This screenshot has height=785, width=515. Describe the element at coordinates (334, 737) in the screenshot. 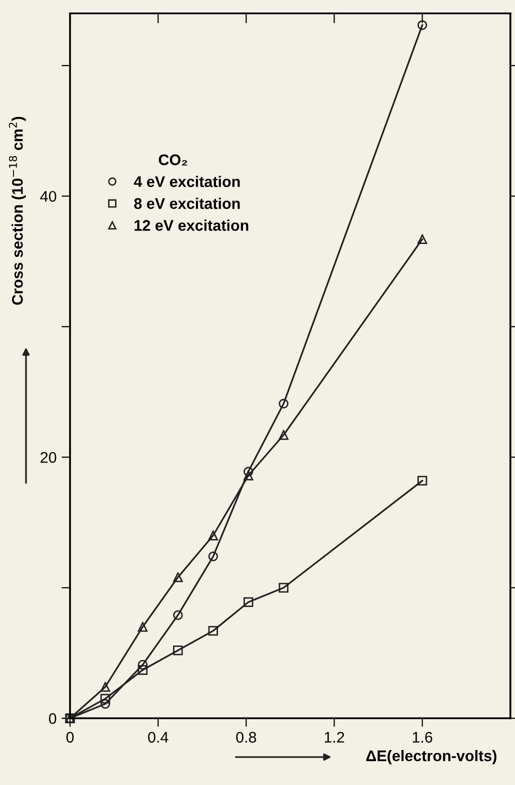

I see `x-tick-label: 1.2` at that location.